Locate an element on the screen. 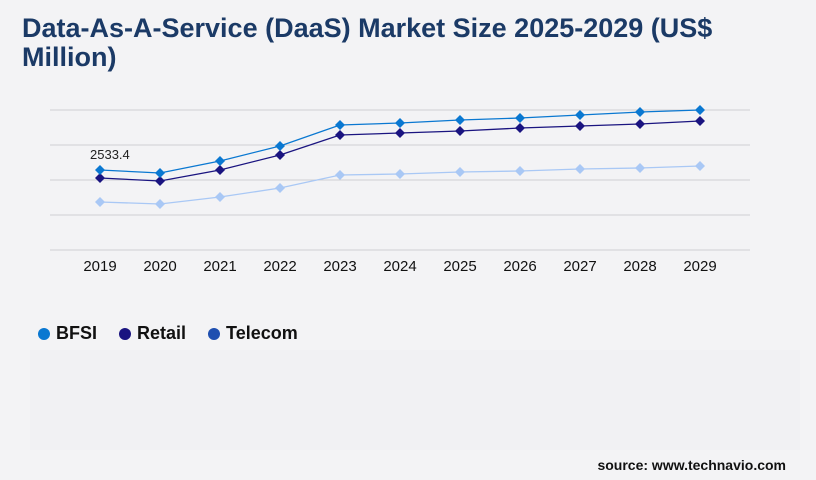 Image resolution: width=816 pixels, height=480 pixels. source-text: source: www.technavio.com is located at coordinates (691, 465).